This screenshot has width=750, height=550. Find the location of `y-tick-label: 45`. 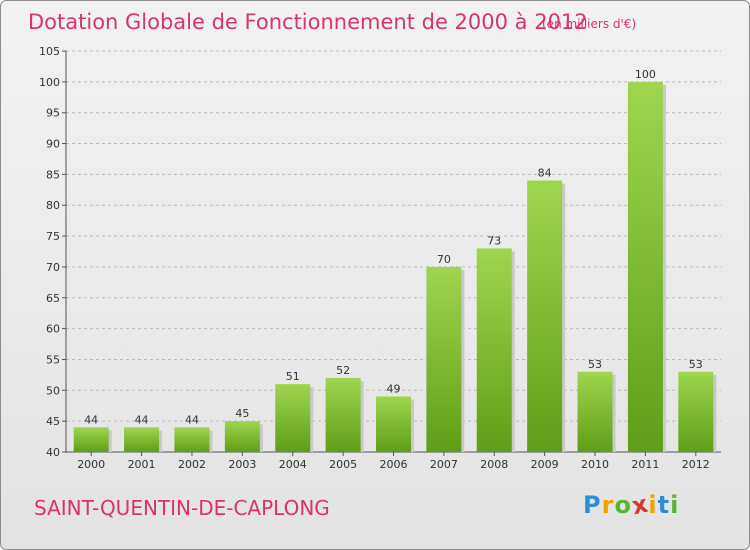

y-tick-label: 45 is located at coordinates (53, 421).